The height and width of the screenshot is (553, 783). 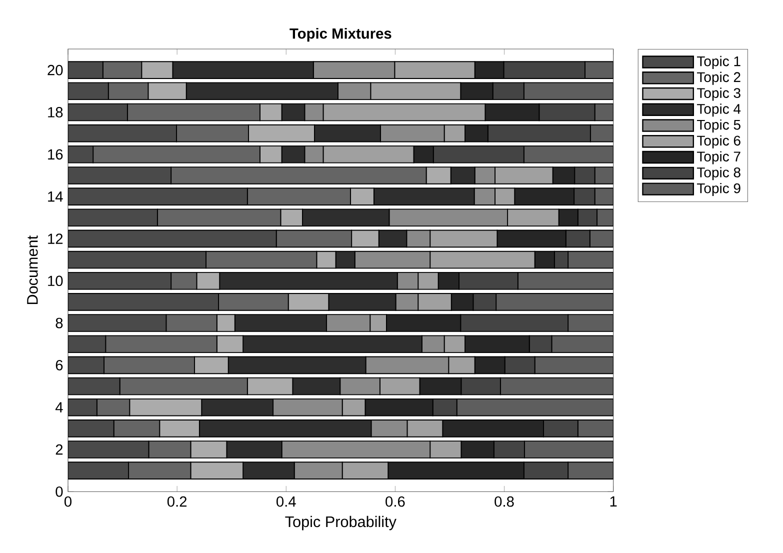 I want to click on y-tick-label: 14, so click(x=55, y=197).